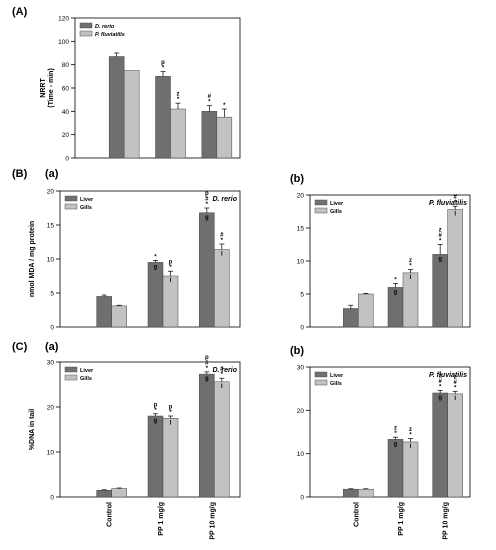 This screenshot has height=550, width=496. I want to click on panel-label-B: (B), so click(20, 174).